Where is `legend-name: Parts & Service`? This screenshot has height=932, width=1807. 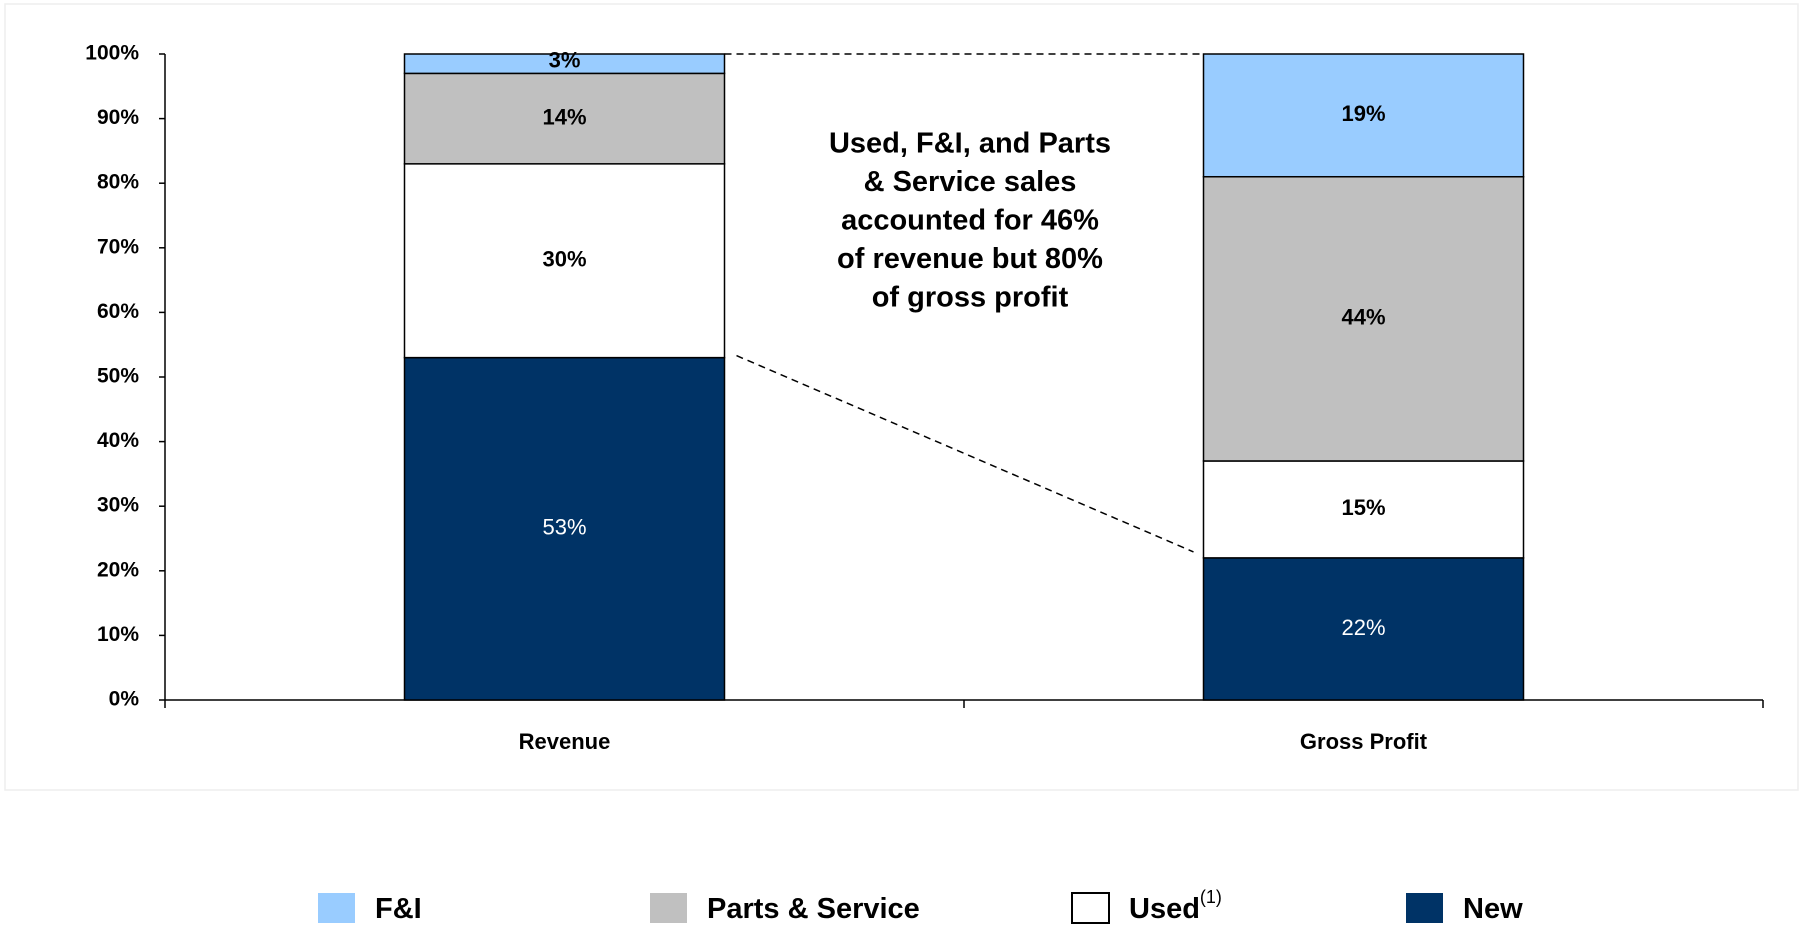
legend-name: Parts & Service is located at coordinates (813, 909).